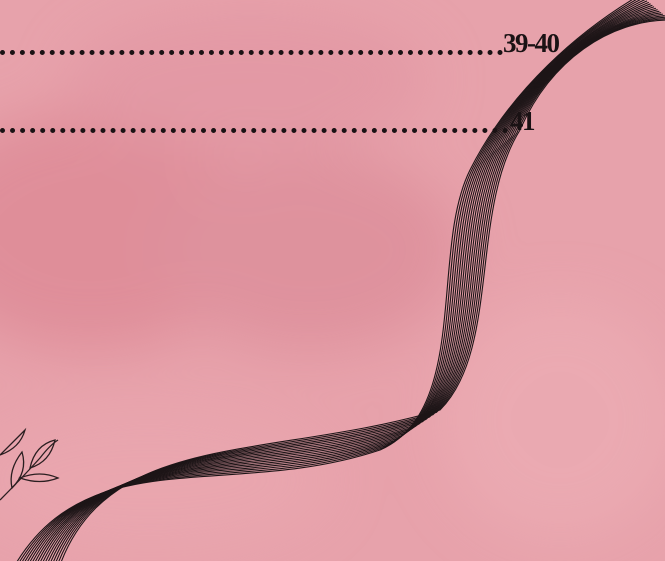  Describe the element at coordinates (531, 43) in the screenshot. I see `page-number: 39-40` at that location.